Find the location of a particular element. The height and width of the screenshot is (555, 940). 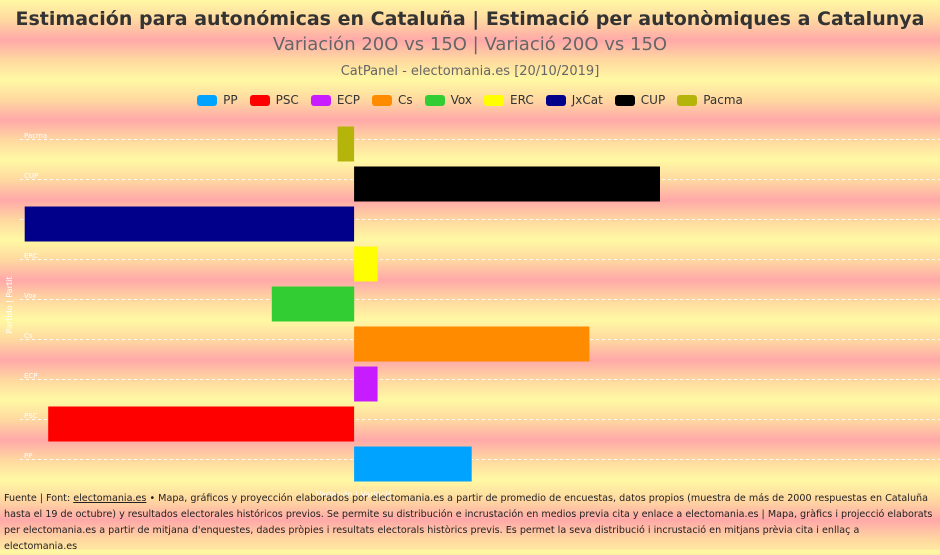

bar-erc is located at coordinates (366, 264).